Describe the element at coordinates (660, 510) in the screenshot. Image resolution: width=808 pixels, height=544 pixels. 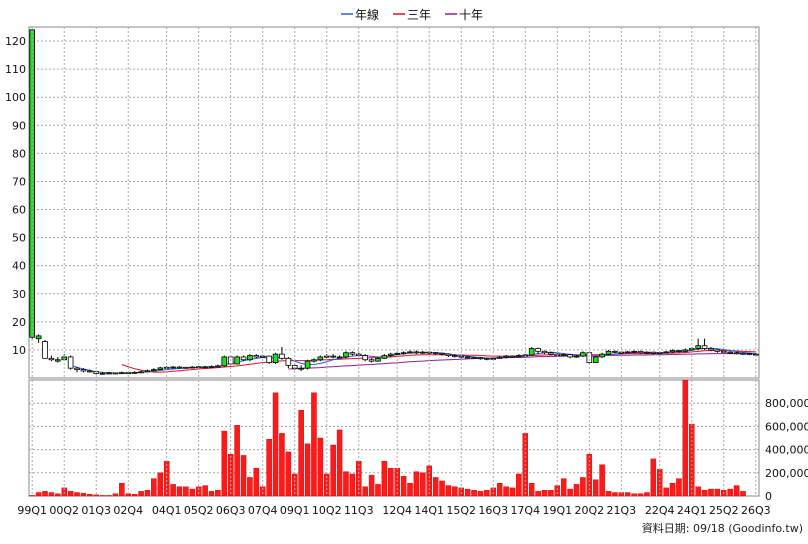
I see `x-tick-label: 22Q4` at that location.